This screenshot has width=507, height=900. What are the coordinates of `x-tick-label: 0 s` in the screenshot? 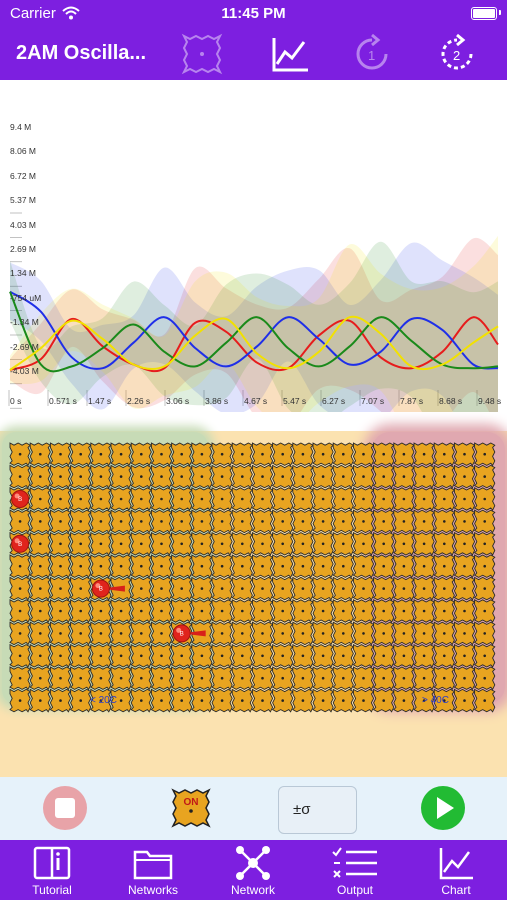 It's located at (16, 401).